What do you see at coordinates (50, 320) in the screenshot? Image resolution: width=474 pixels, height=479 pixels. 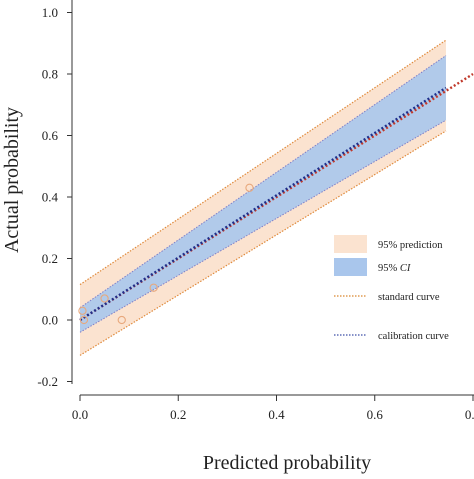 I see `y-tick-label: 0.0` at bounding box center [50, 320].